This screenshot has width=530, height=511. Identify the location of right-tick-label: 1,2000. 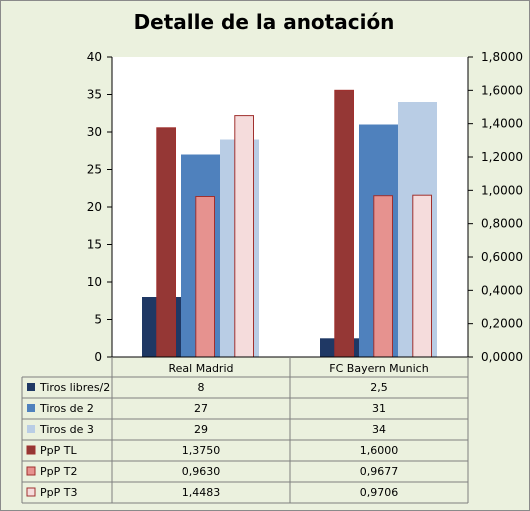
(502, 157).